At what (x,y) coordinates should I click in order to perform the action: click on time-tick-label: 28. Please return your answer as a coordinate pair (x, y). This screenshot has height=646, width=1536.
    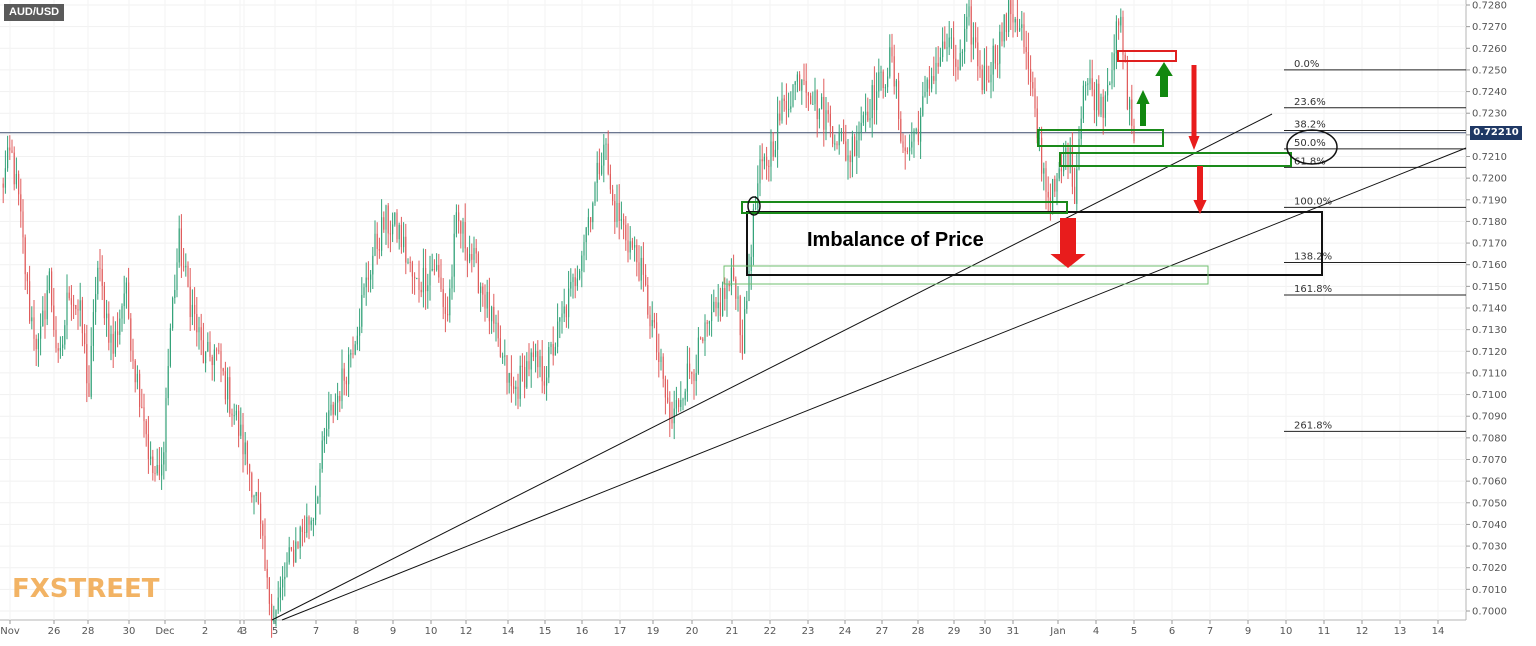
    Looking at the image, I should click on (88, 631).